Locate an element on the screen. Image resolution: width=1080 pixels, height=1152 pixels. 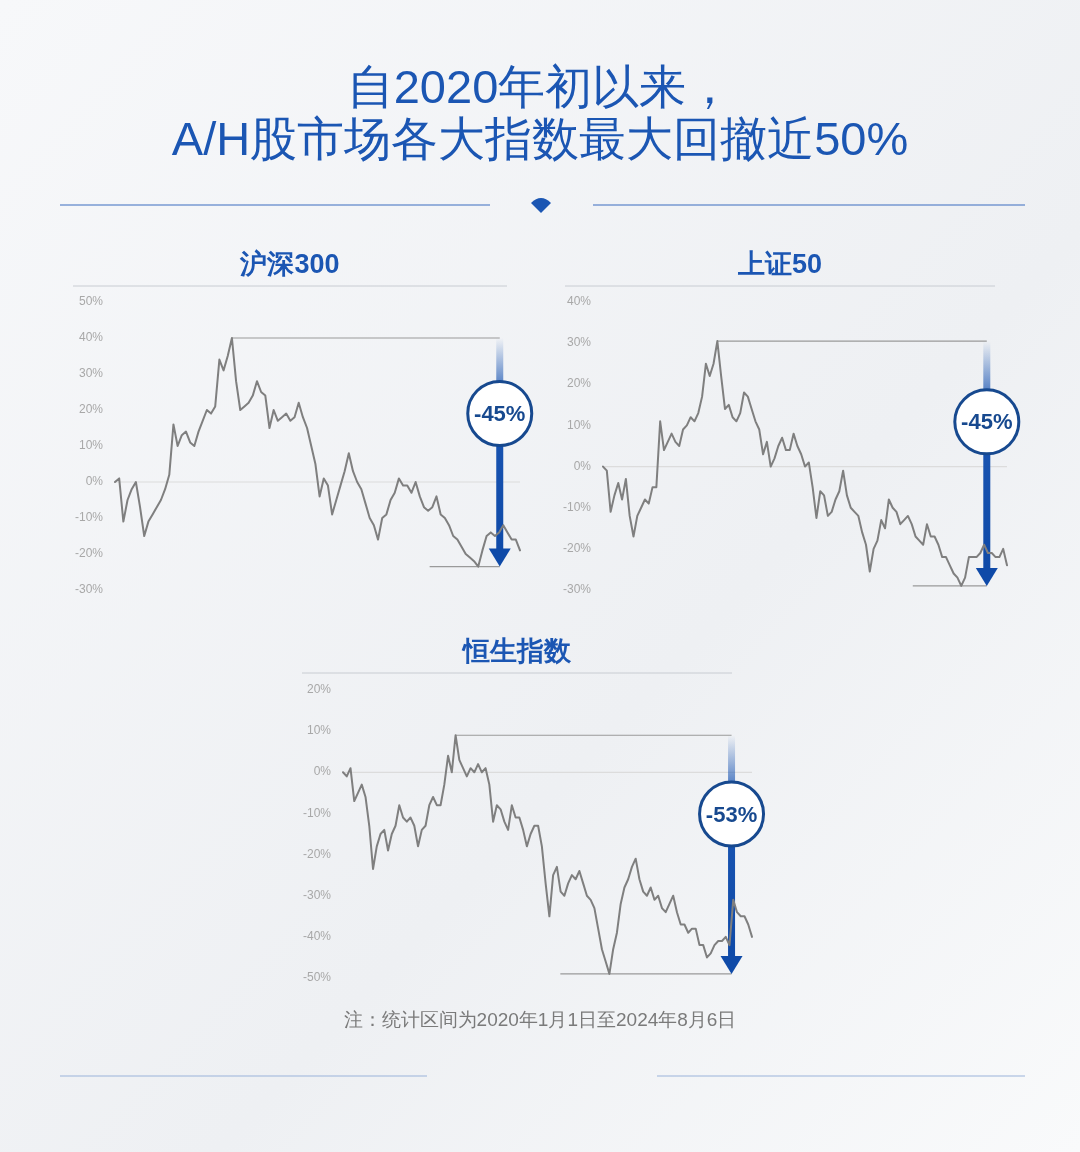
y-tick-label: -40% is located at coordinates (317, 936).